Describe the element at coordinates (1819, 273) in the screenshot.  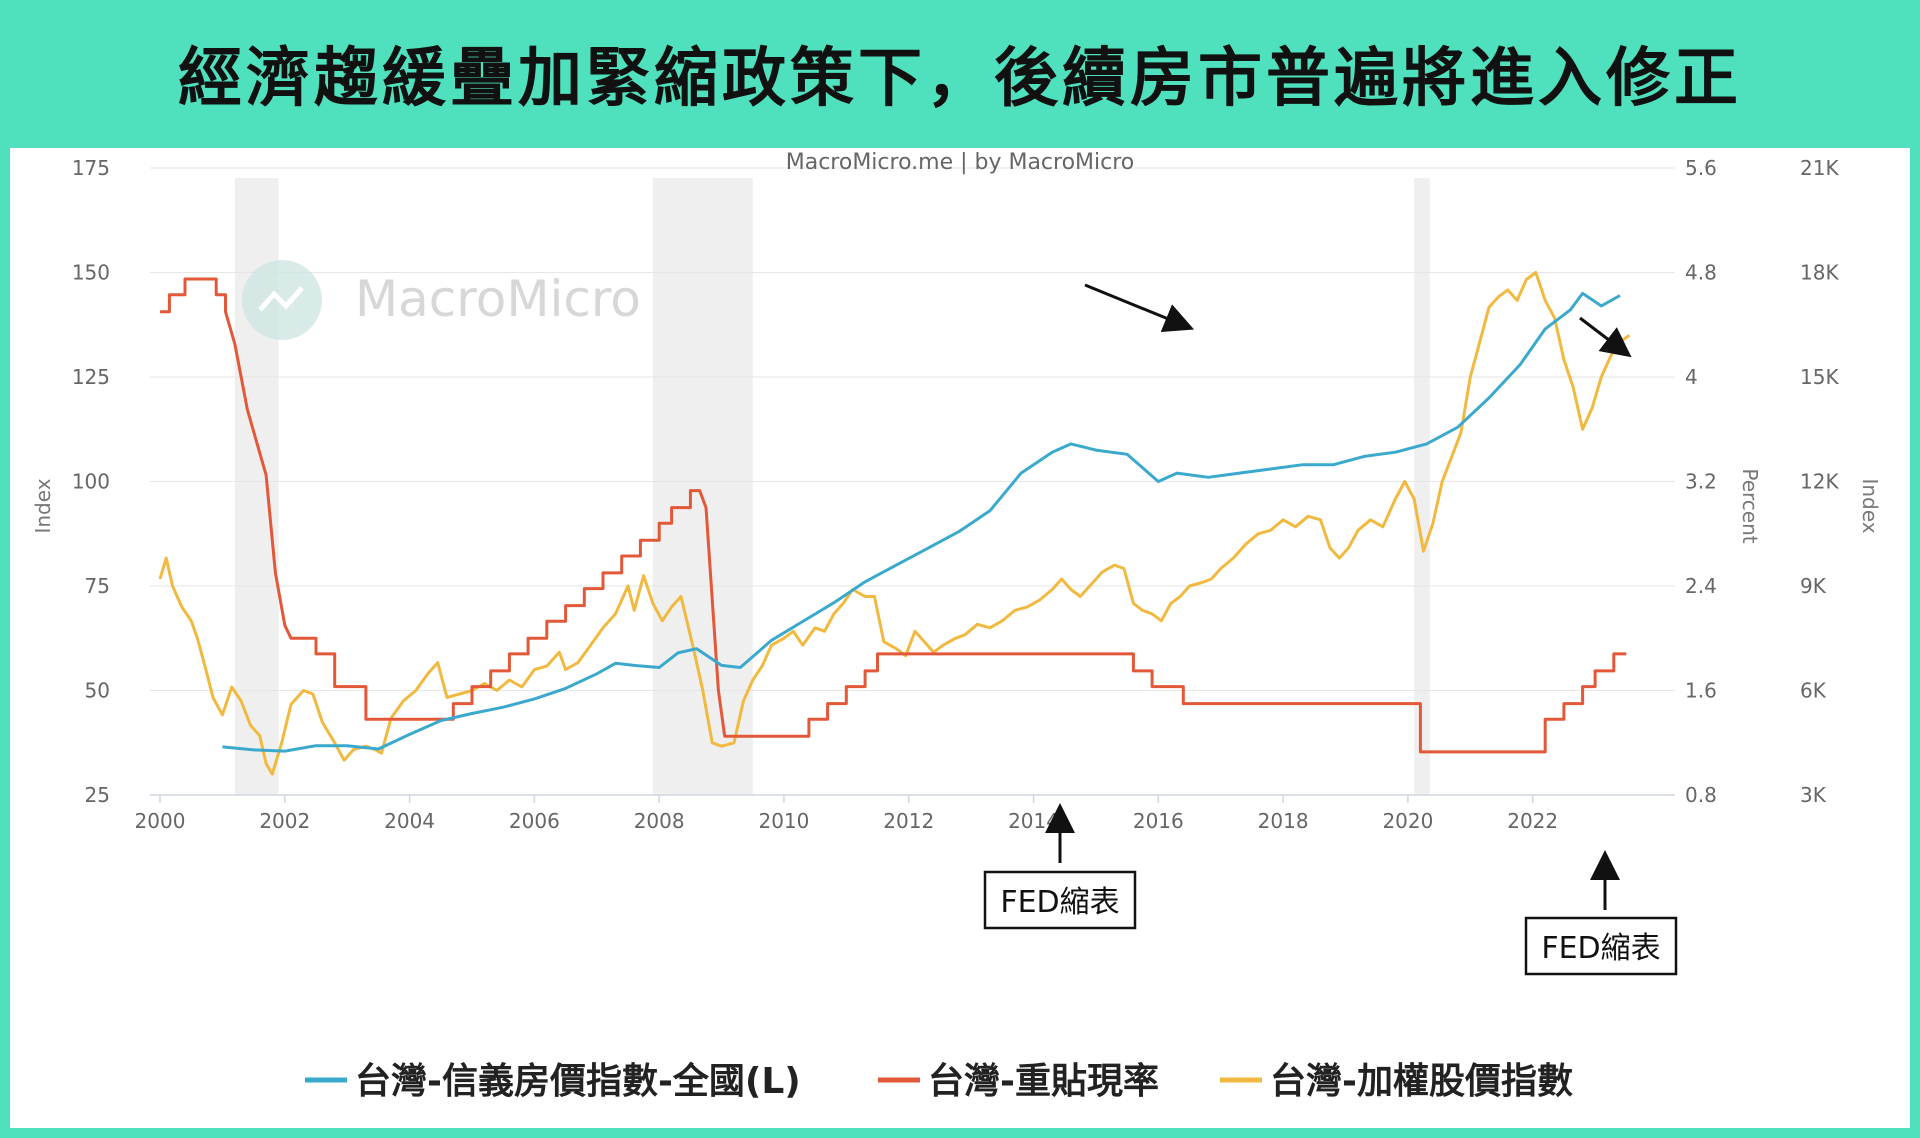
I see `right-axis-2-tick-label: 18K` at that location.